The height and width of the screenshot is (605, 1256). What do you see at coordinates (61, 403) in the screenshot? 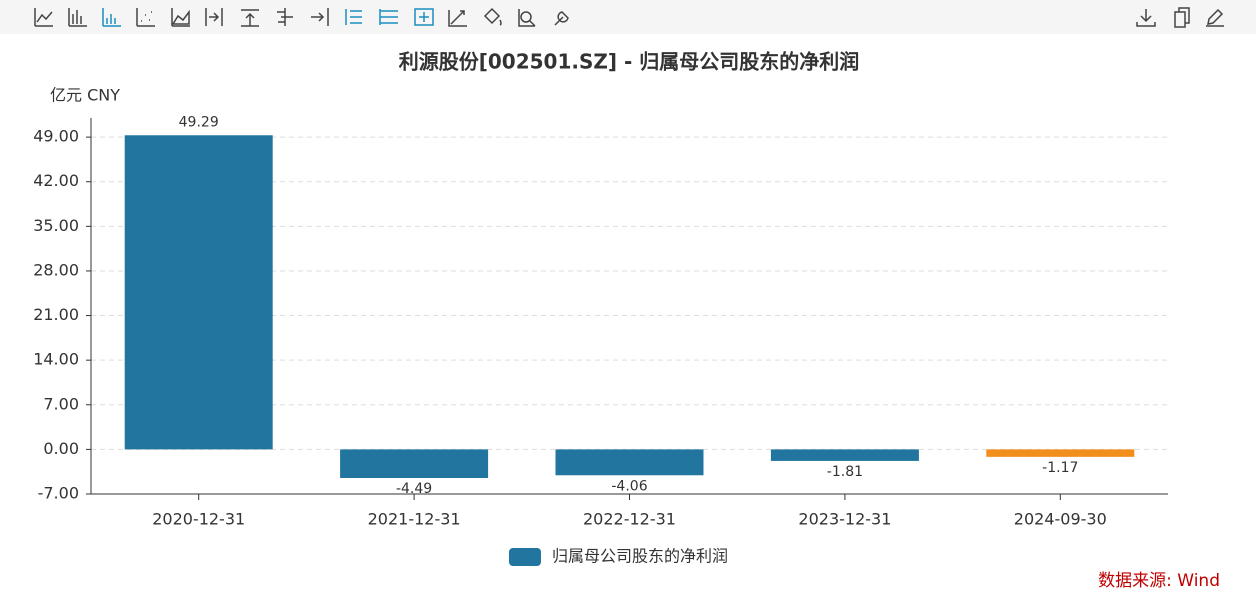
I see `y-tick-label: 7.00` at bounding box center [61, 403].